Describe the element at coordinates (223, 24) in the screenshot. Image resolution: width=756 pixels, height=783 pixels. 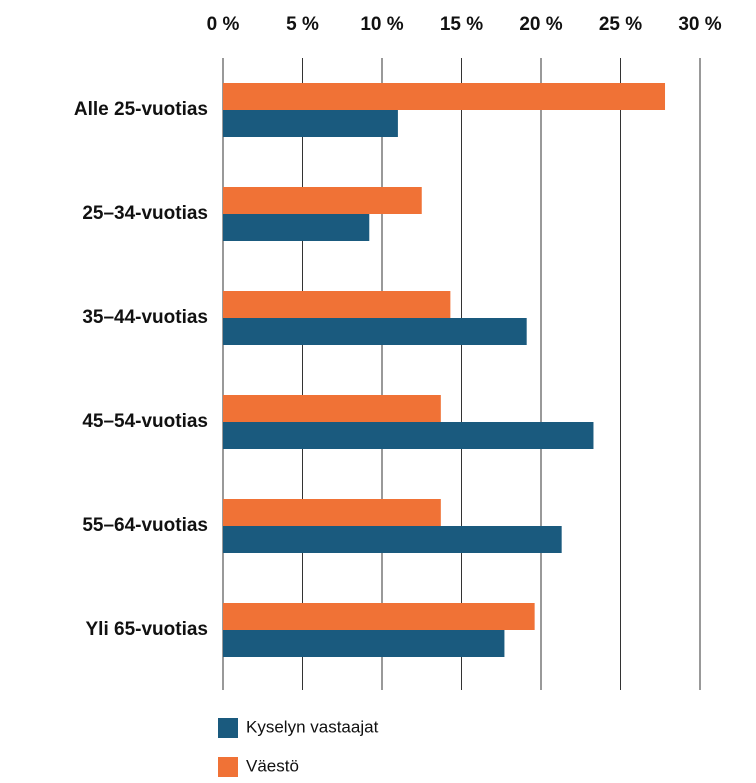
I see `x-tick-label: 0 %` at that location.